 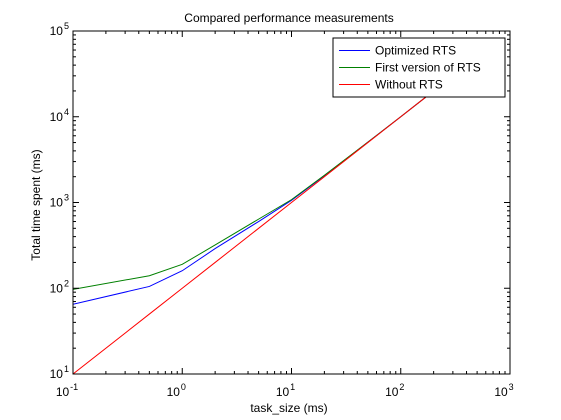 I want to click on x-tick-label: 10⁰, so click(x=176, y=390).